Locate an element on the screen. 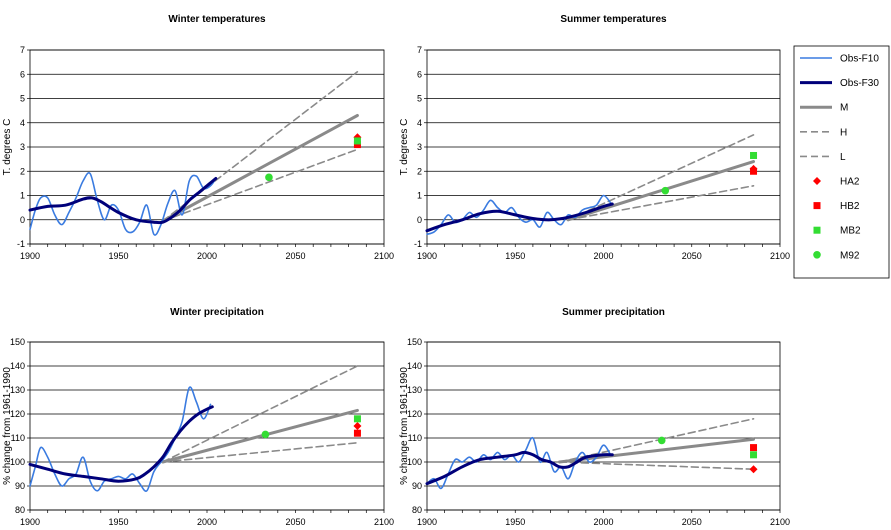 The height and width of the screenshot is (530, 891). legend-label: H is located at coordinates (843, 132).